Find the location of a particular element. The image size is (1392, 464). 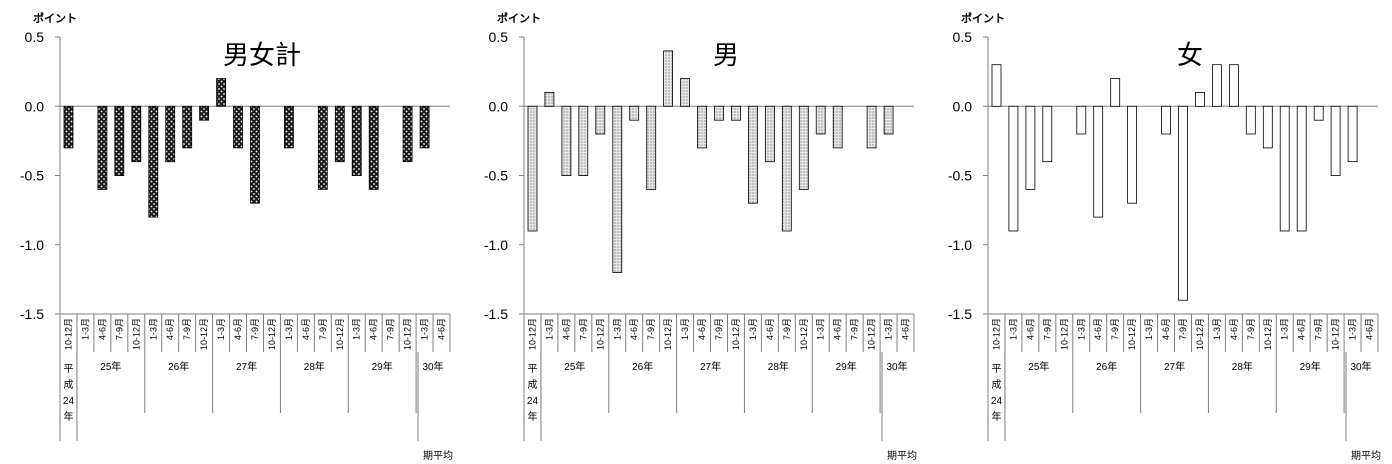

y-axis-unit-label: ポイント is located at coordinates (55, 18).